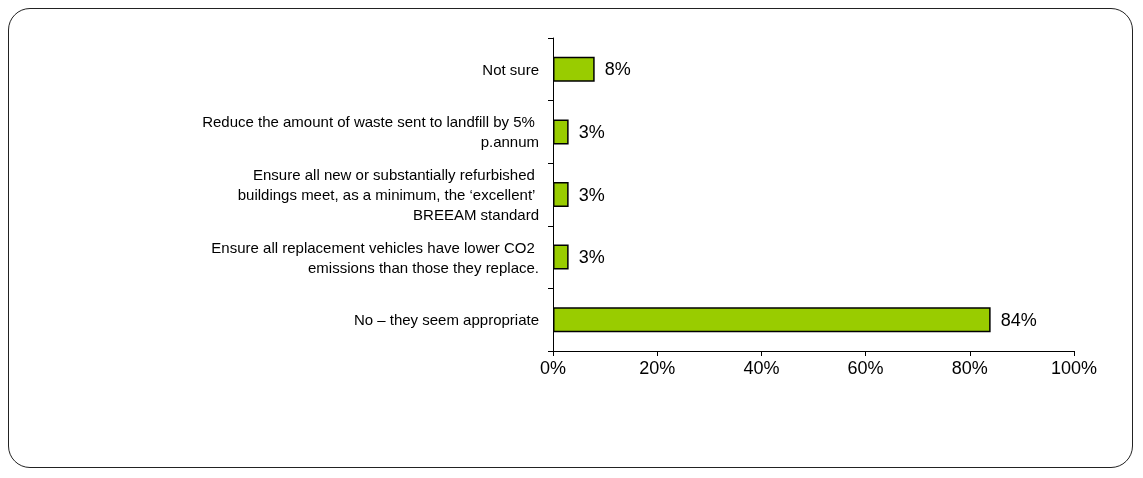 Image resolution: width=1143 pixels, height=478 pixels. What do you see at coordinates (617, 69) in the screenshot?
I see `data-label: 8%` at bounding box center [617, 69].